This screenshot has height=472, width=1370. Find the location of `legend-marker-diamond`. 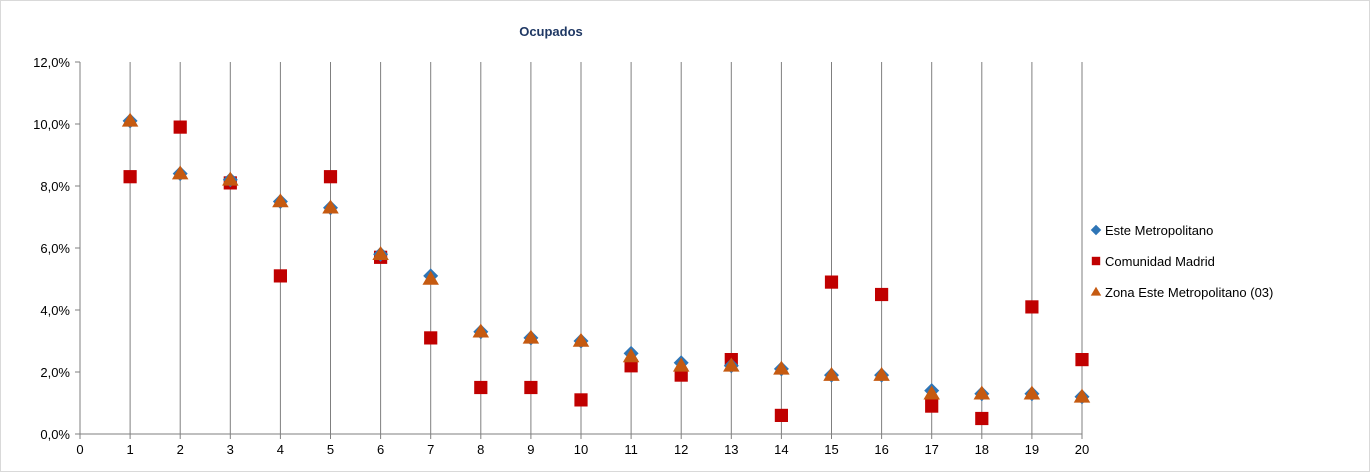

legend-marker-diamond is located at coordinates (1096, 230).